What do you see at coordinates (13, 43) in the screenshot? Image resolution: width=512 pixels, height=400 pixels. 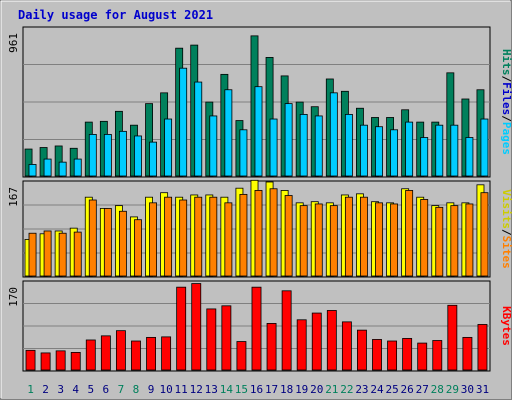 I see `y-max-label-pages-files-hits: 961` at bounding box center [13, 43].